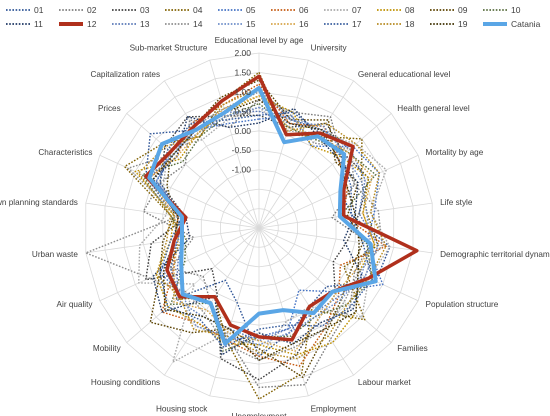  Describe the element at coordinates (357, 24) in the screenshot. I see `legend-label: 17` at that location.